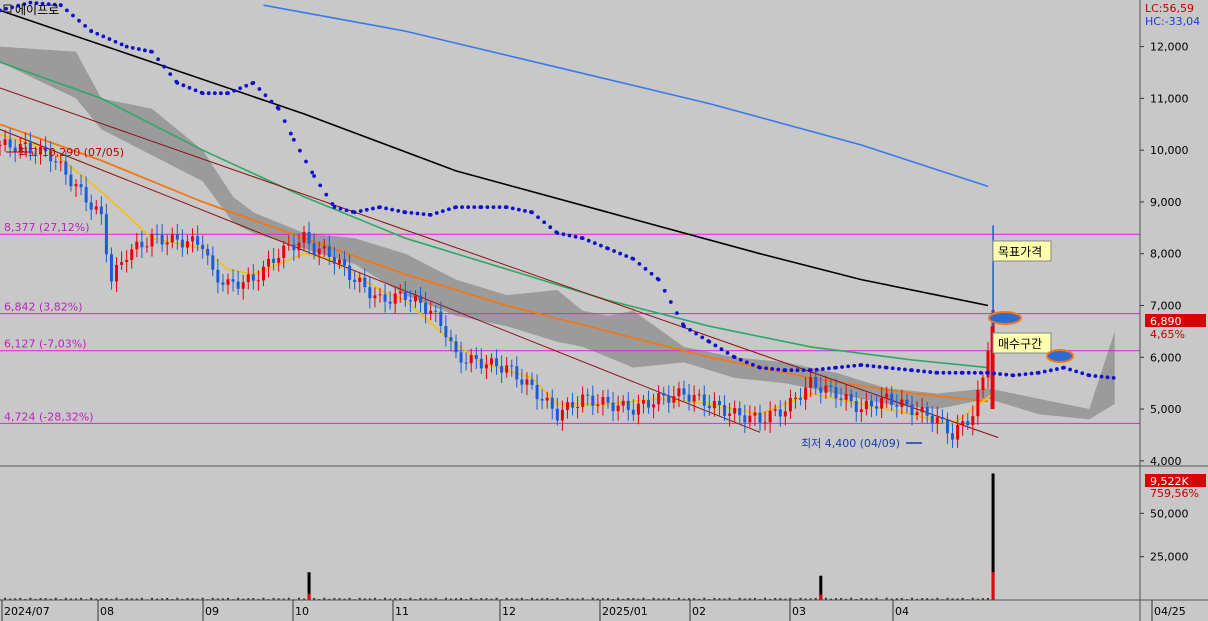 The height and width of the screenshot is (621, 1208). What do you see at coordinates (1060, 356) in the screenshot?
I see `buy-marker` at bounding box center [1060, 356].